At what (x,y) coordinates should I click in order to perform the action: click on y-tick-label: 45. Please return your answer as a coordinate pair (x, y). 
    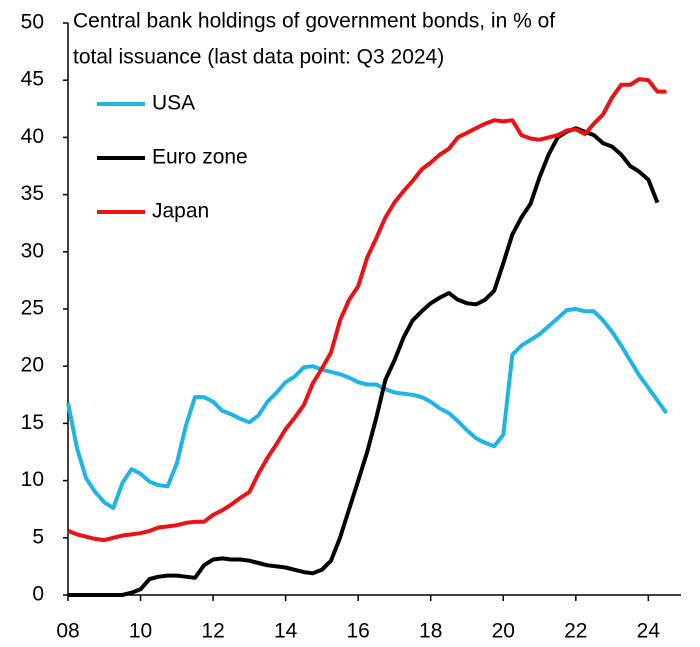
    Looking at the image, I should click on (32, 79).